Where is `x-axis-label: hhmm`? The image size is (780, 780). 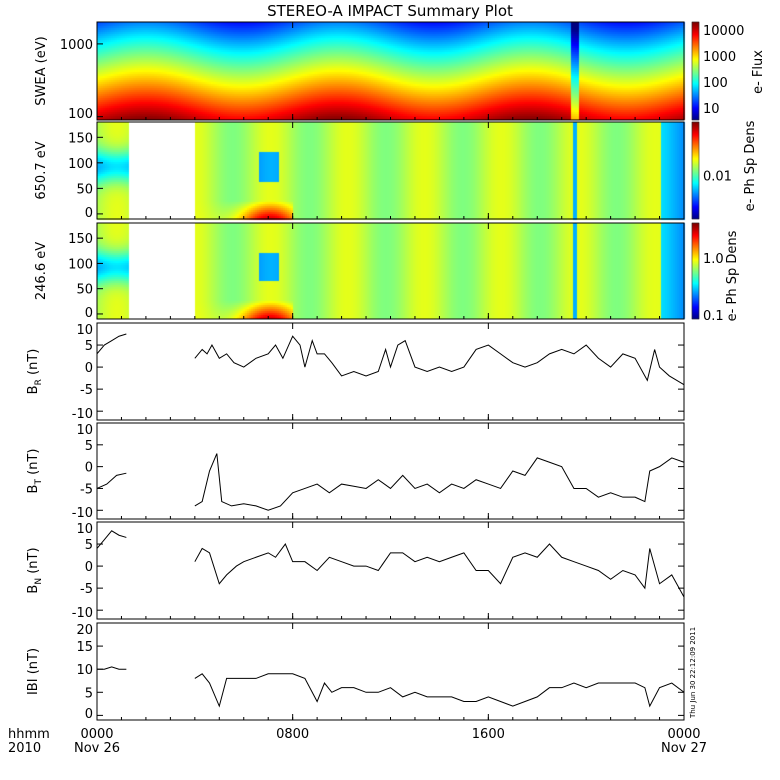 x-axis-label: hhmm is located at coordinates (29, 734).